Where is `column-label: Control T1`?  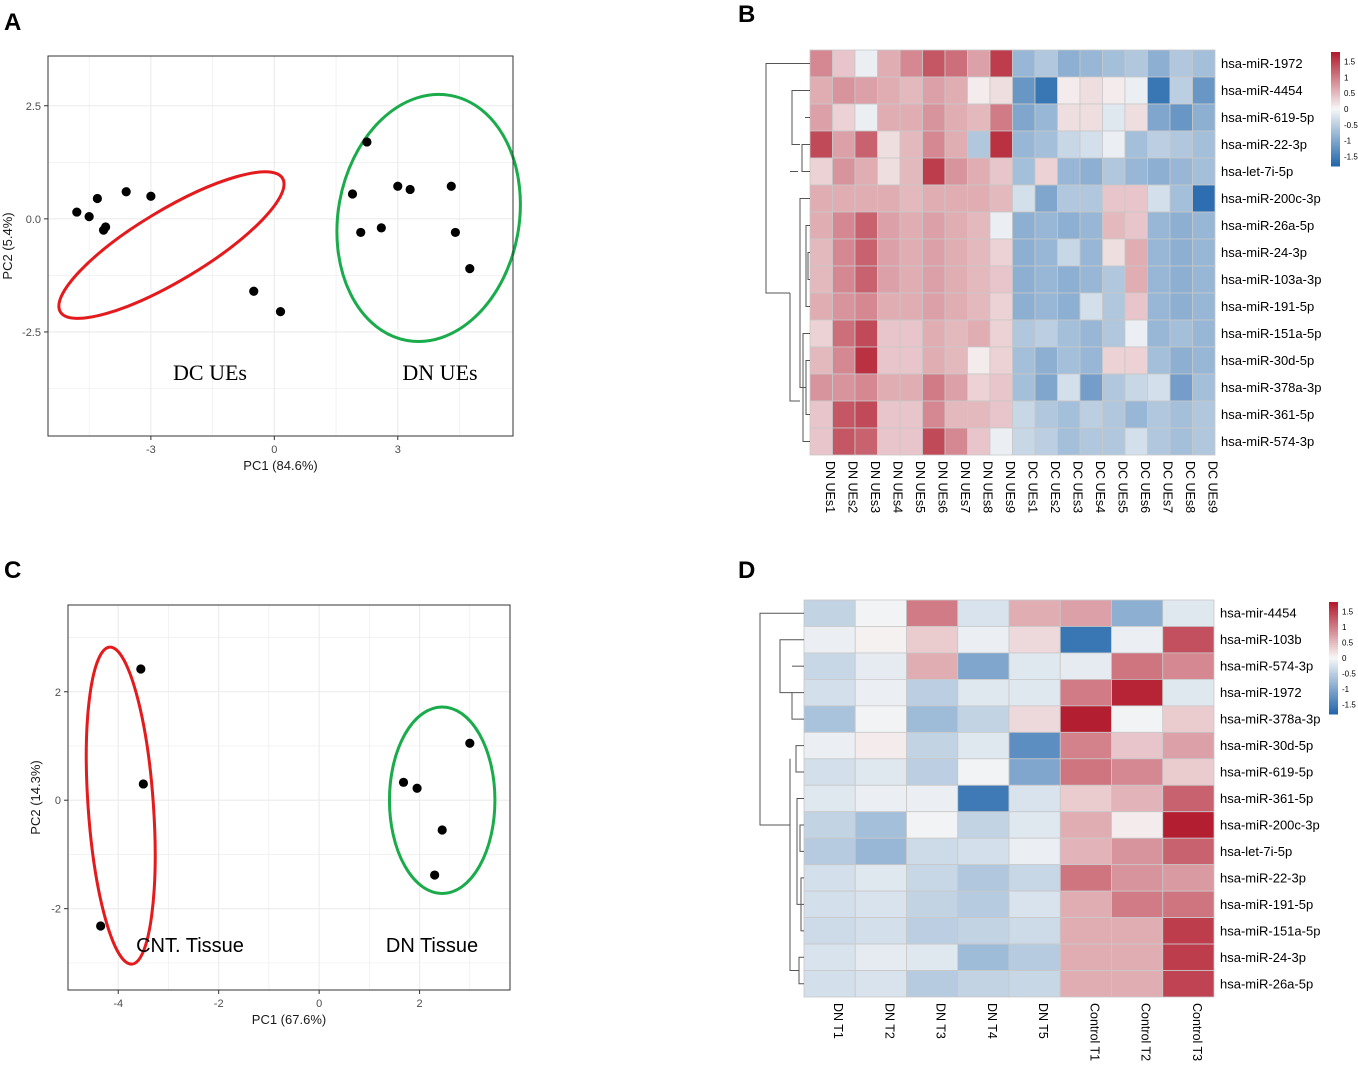
column-label: Control T1 is located at coordinates (1094, 1032).